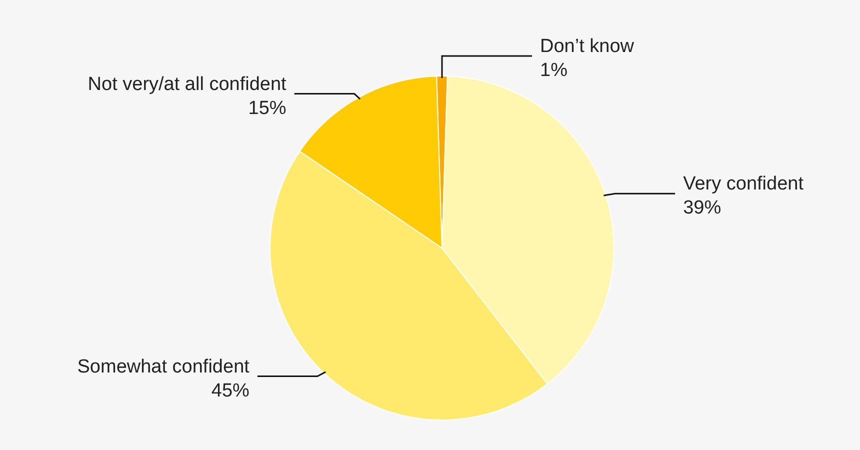 This screenshot has height=450, width=860. What do you see at coordinates (554, 70) in the screenshot?
I see `data-label: 1%` at bounding box center [554, 70].